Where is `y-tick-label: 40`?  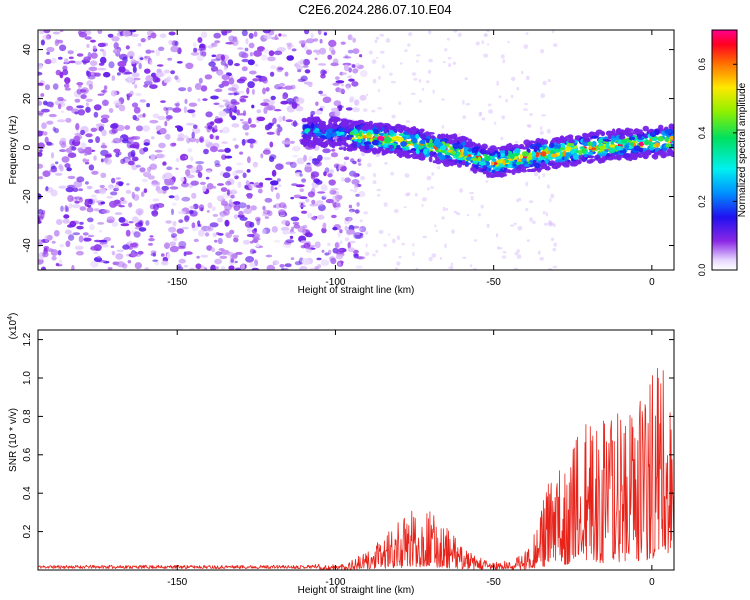
y-tick-label: 40 is located at coordinates (27, 50).